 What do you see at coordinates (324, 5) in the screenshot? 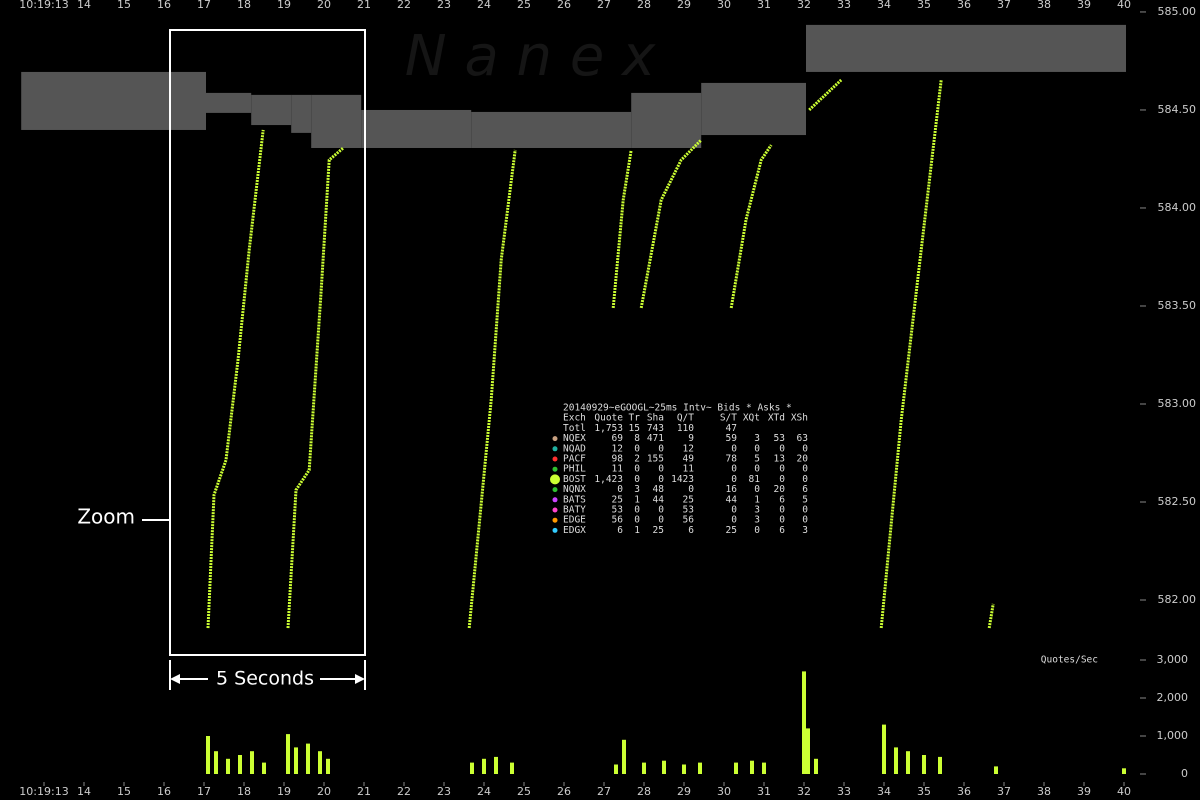
I see `x-tick-label: 20` at bounding box center [324, 5].